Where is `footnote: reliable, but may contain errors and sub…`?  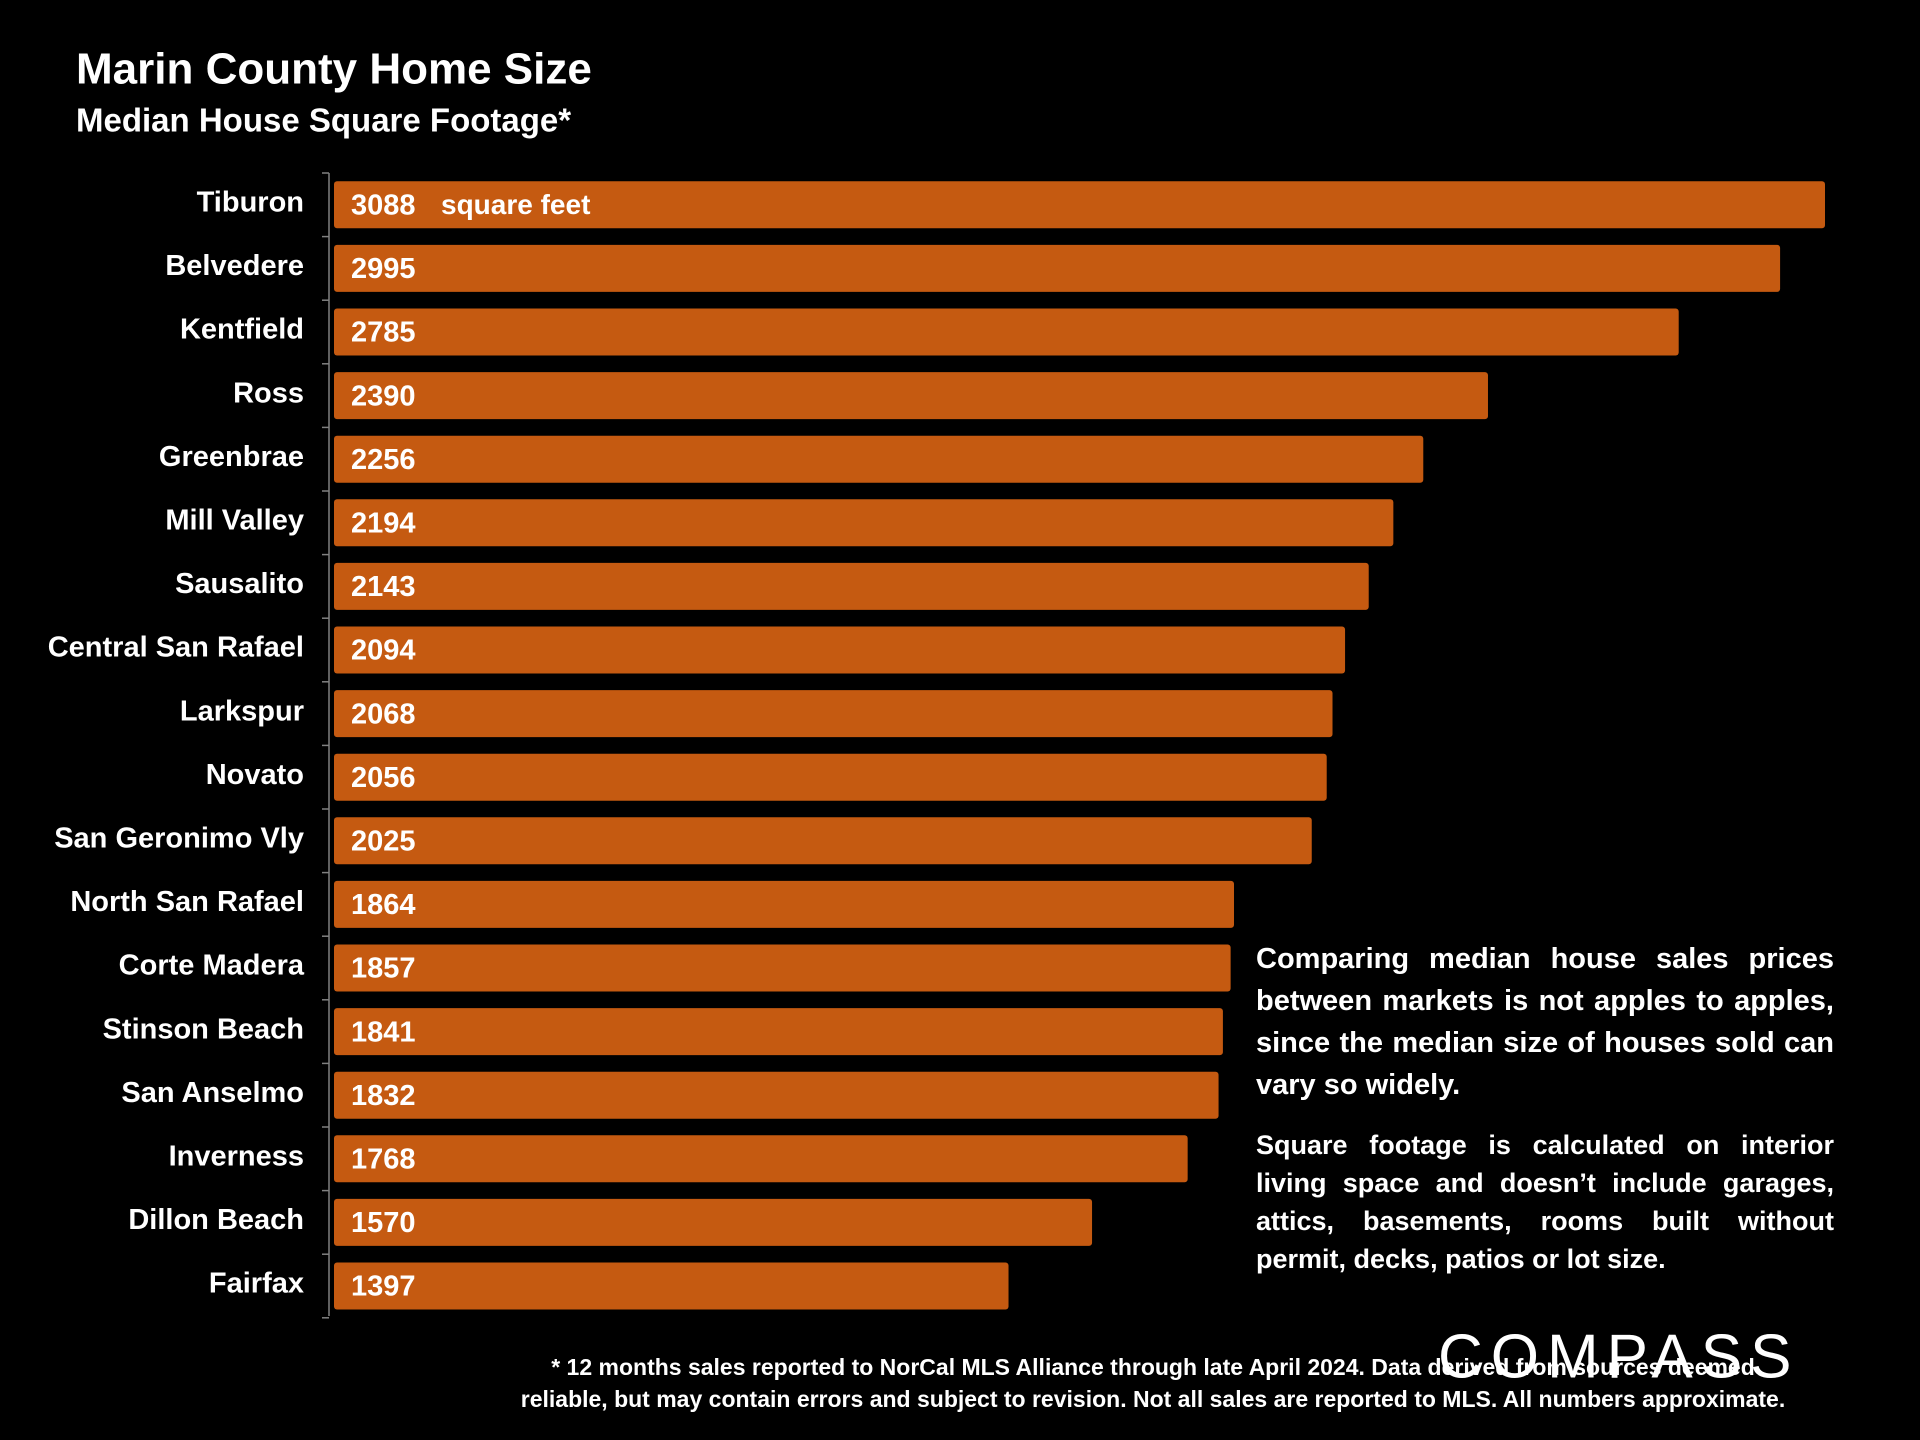 footnote: reliable, but may contain errors and sub… is located at coordinates (1153, 1399).